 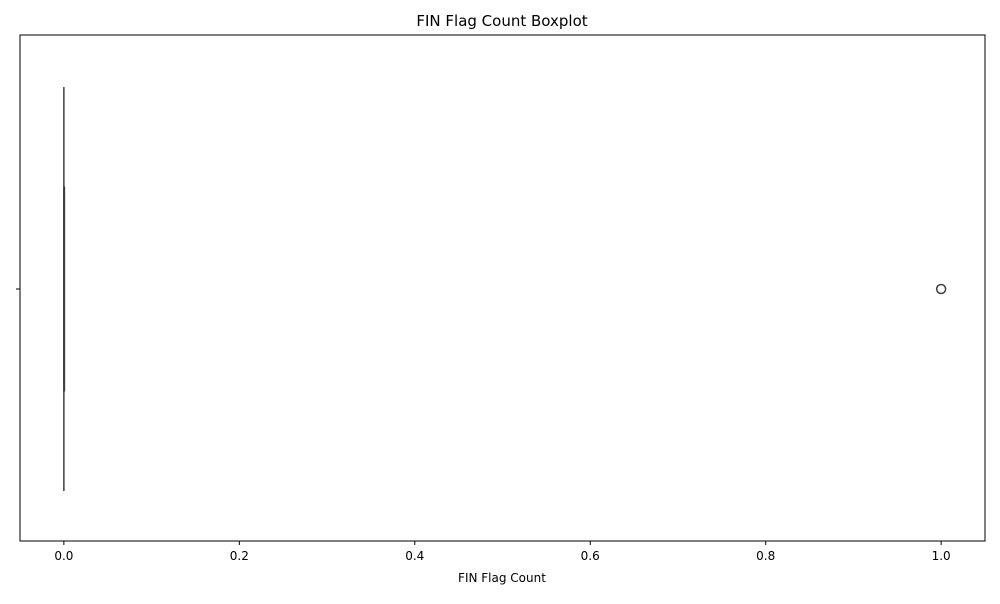 What do you see at coordinates (414, 556) in the screenshot?
I see `x-tick-label: 0.4` at bounding box center [414, 556].